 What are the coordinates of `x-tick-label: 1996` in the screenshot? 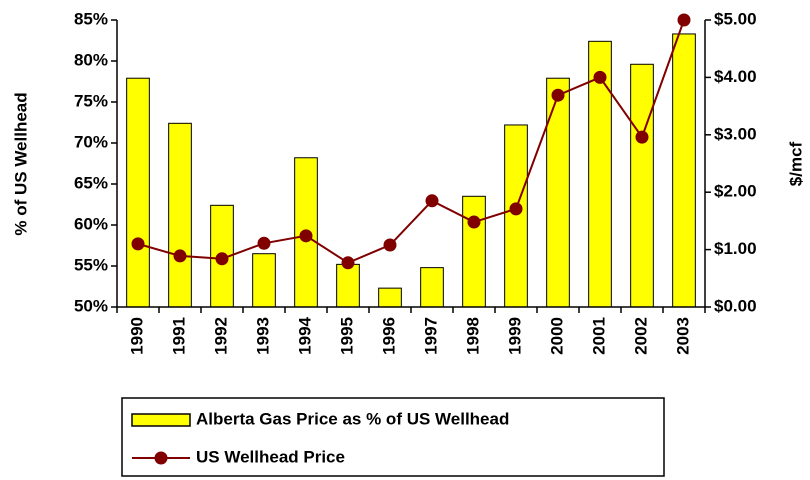 It's located at (388, 336).